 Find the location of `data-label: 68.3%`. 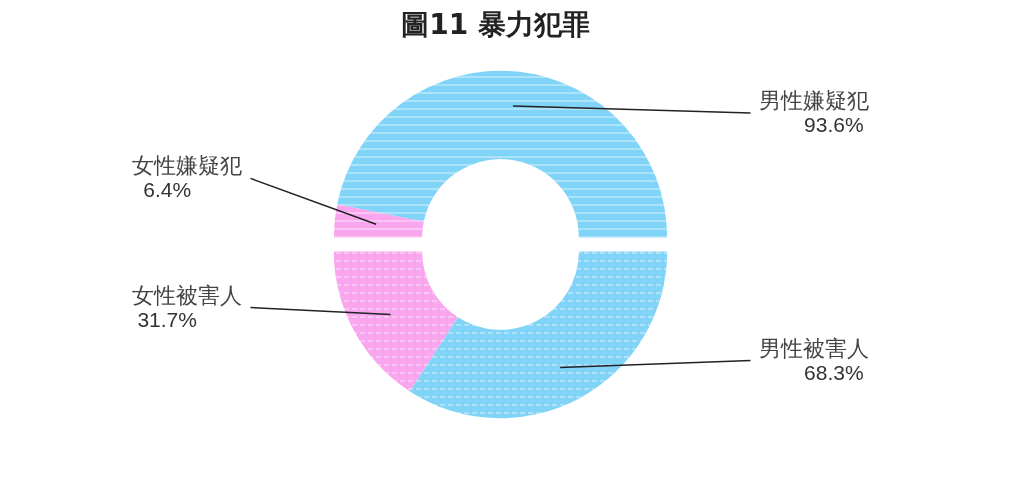

data-label: 68.3% is located at coordinates (834, 372).